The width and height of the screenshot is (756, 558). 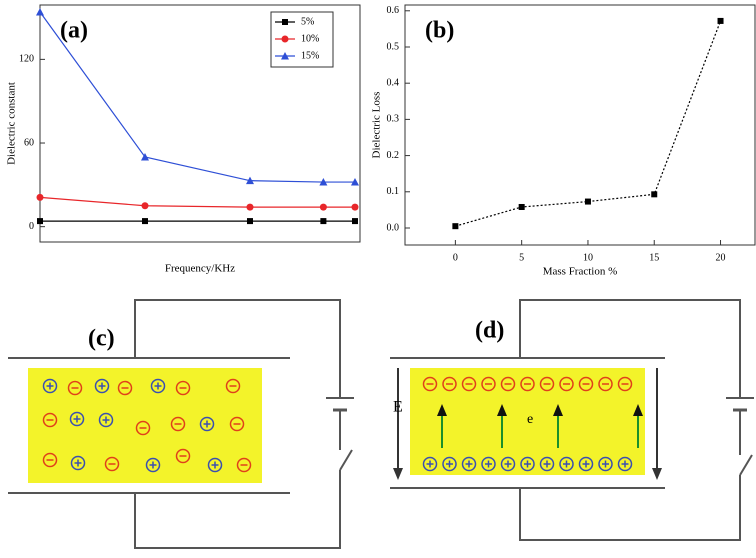 What do you see at coordinates (310, 38) in the screenshot?
I see `legend-label: 10%` at bounding box center [310, 38].